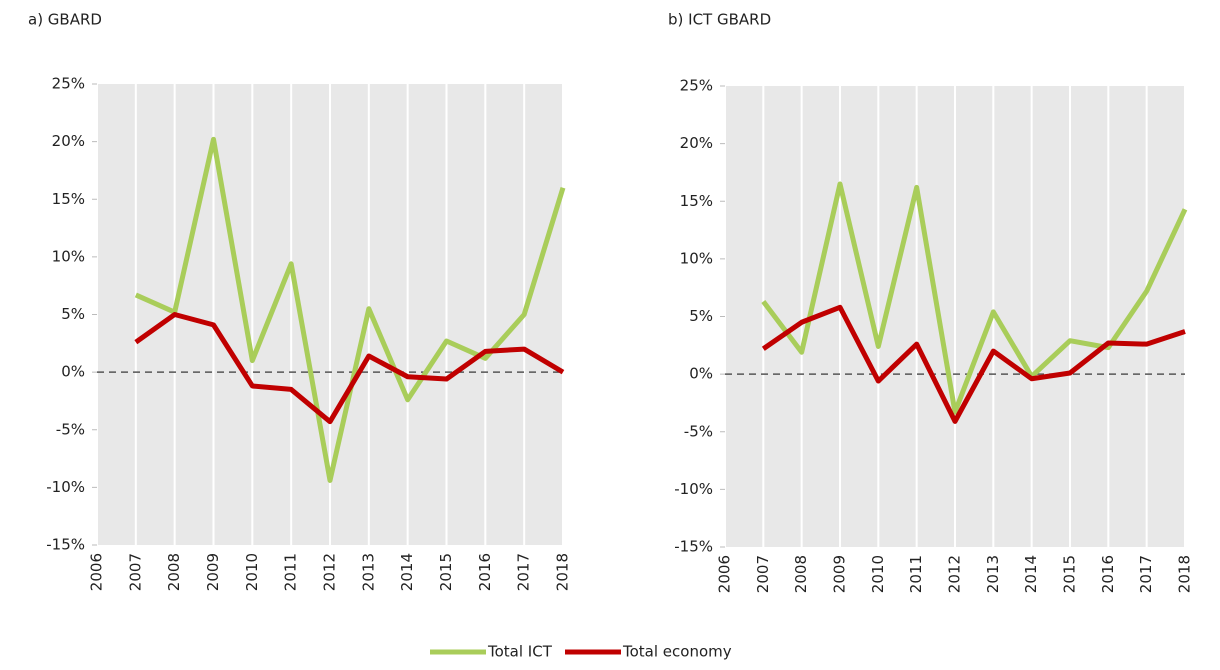 The image size is (1220, 670). Describe the element at coordinates (65, 20) in the screenshot. I see `chart-title: a) GBARD` at that location.